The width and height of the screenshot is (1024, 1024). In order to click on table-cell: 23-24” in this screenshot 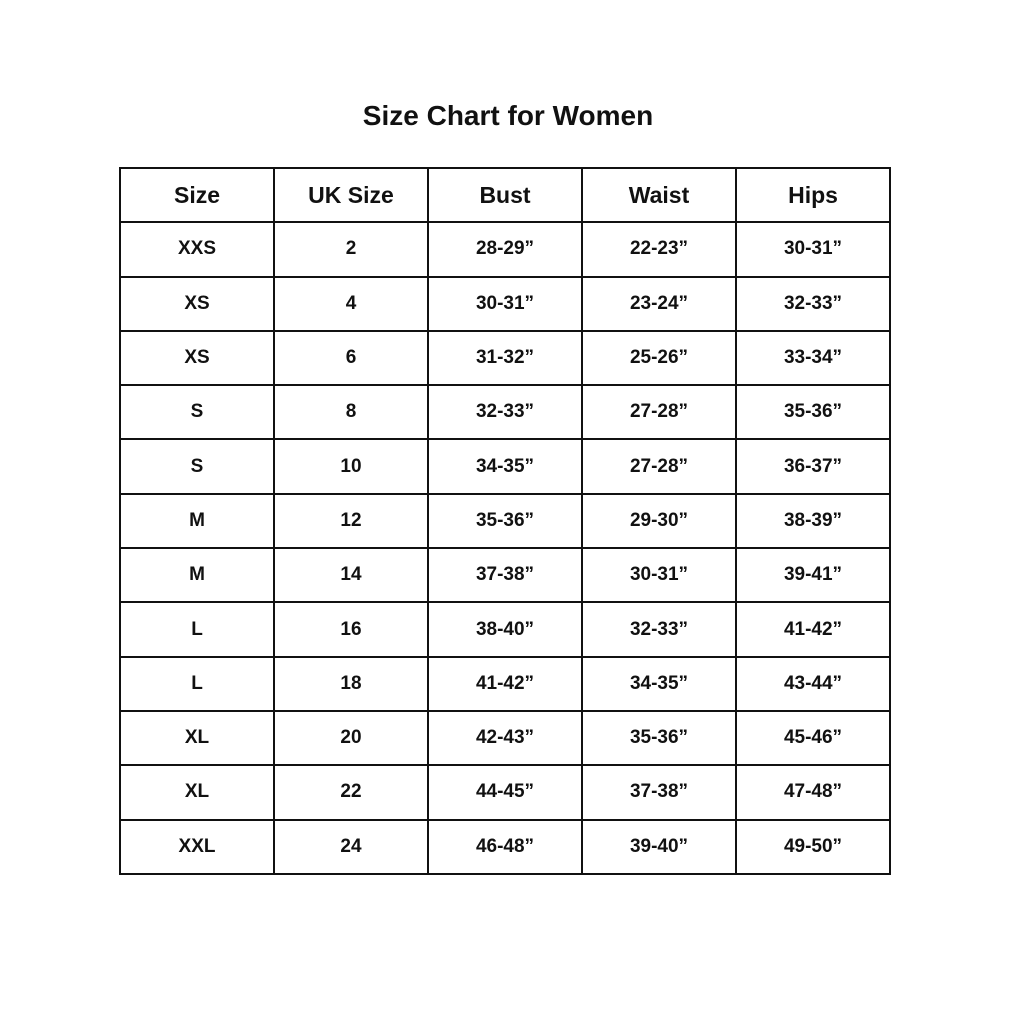, I will do `click(659, 303)`.